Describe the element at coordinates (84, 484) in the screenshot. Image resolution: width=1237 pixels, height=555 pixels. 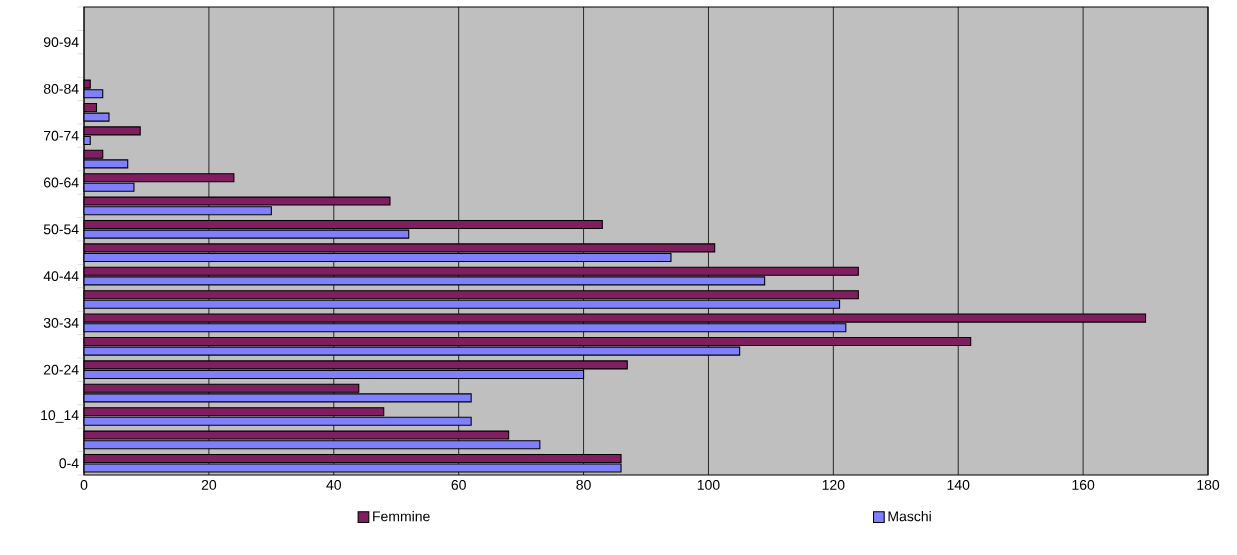
I see `x-tick-label: 0` at that location.